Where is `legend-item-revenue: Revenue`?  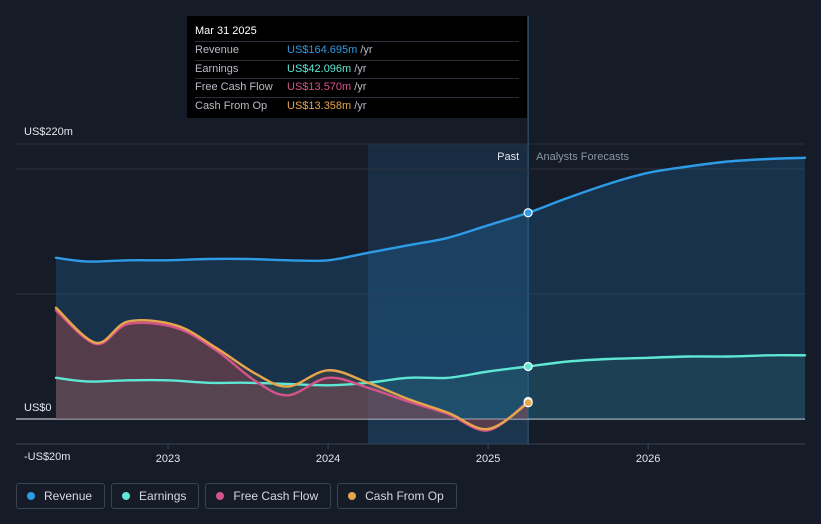 legend-item-revenue: Revenue is located at coordinates (61, 496).